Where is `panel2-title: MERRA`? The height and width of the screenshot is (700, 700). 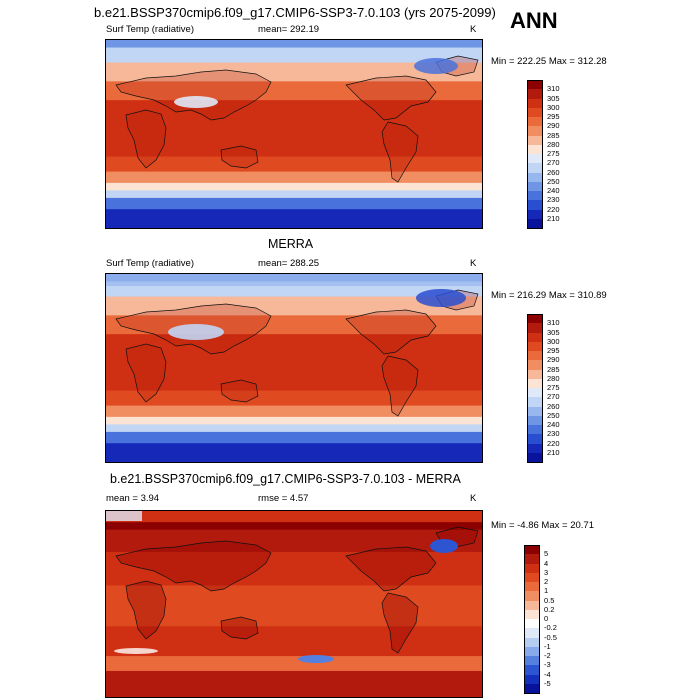
panel2-title: MERRA is located at coordinates (291, 244).